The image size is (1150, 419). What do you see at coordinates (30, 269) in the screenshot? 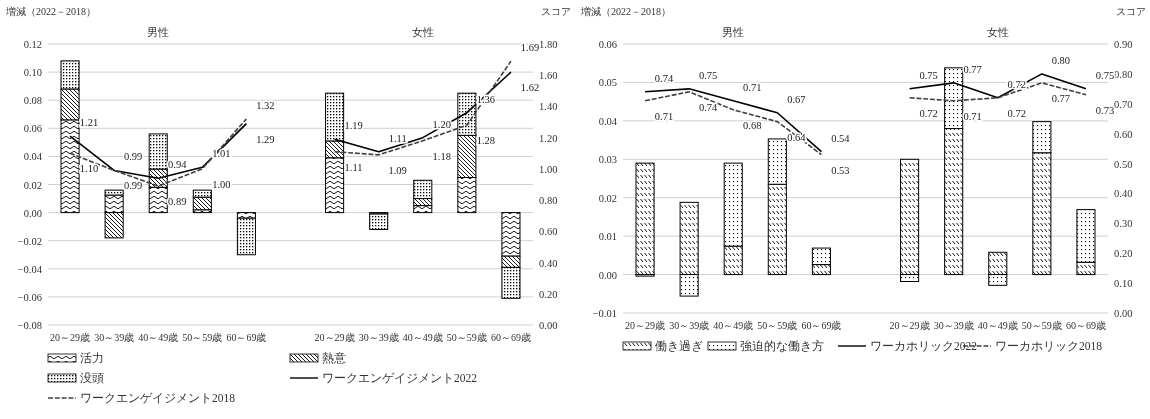
I see `y-tick-label: −0.04` at bounding box center [30, 269].